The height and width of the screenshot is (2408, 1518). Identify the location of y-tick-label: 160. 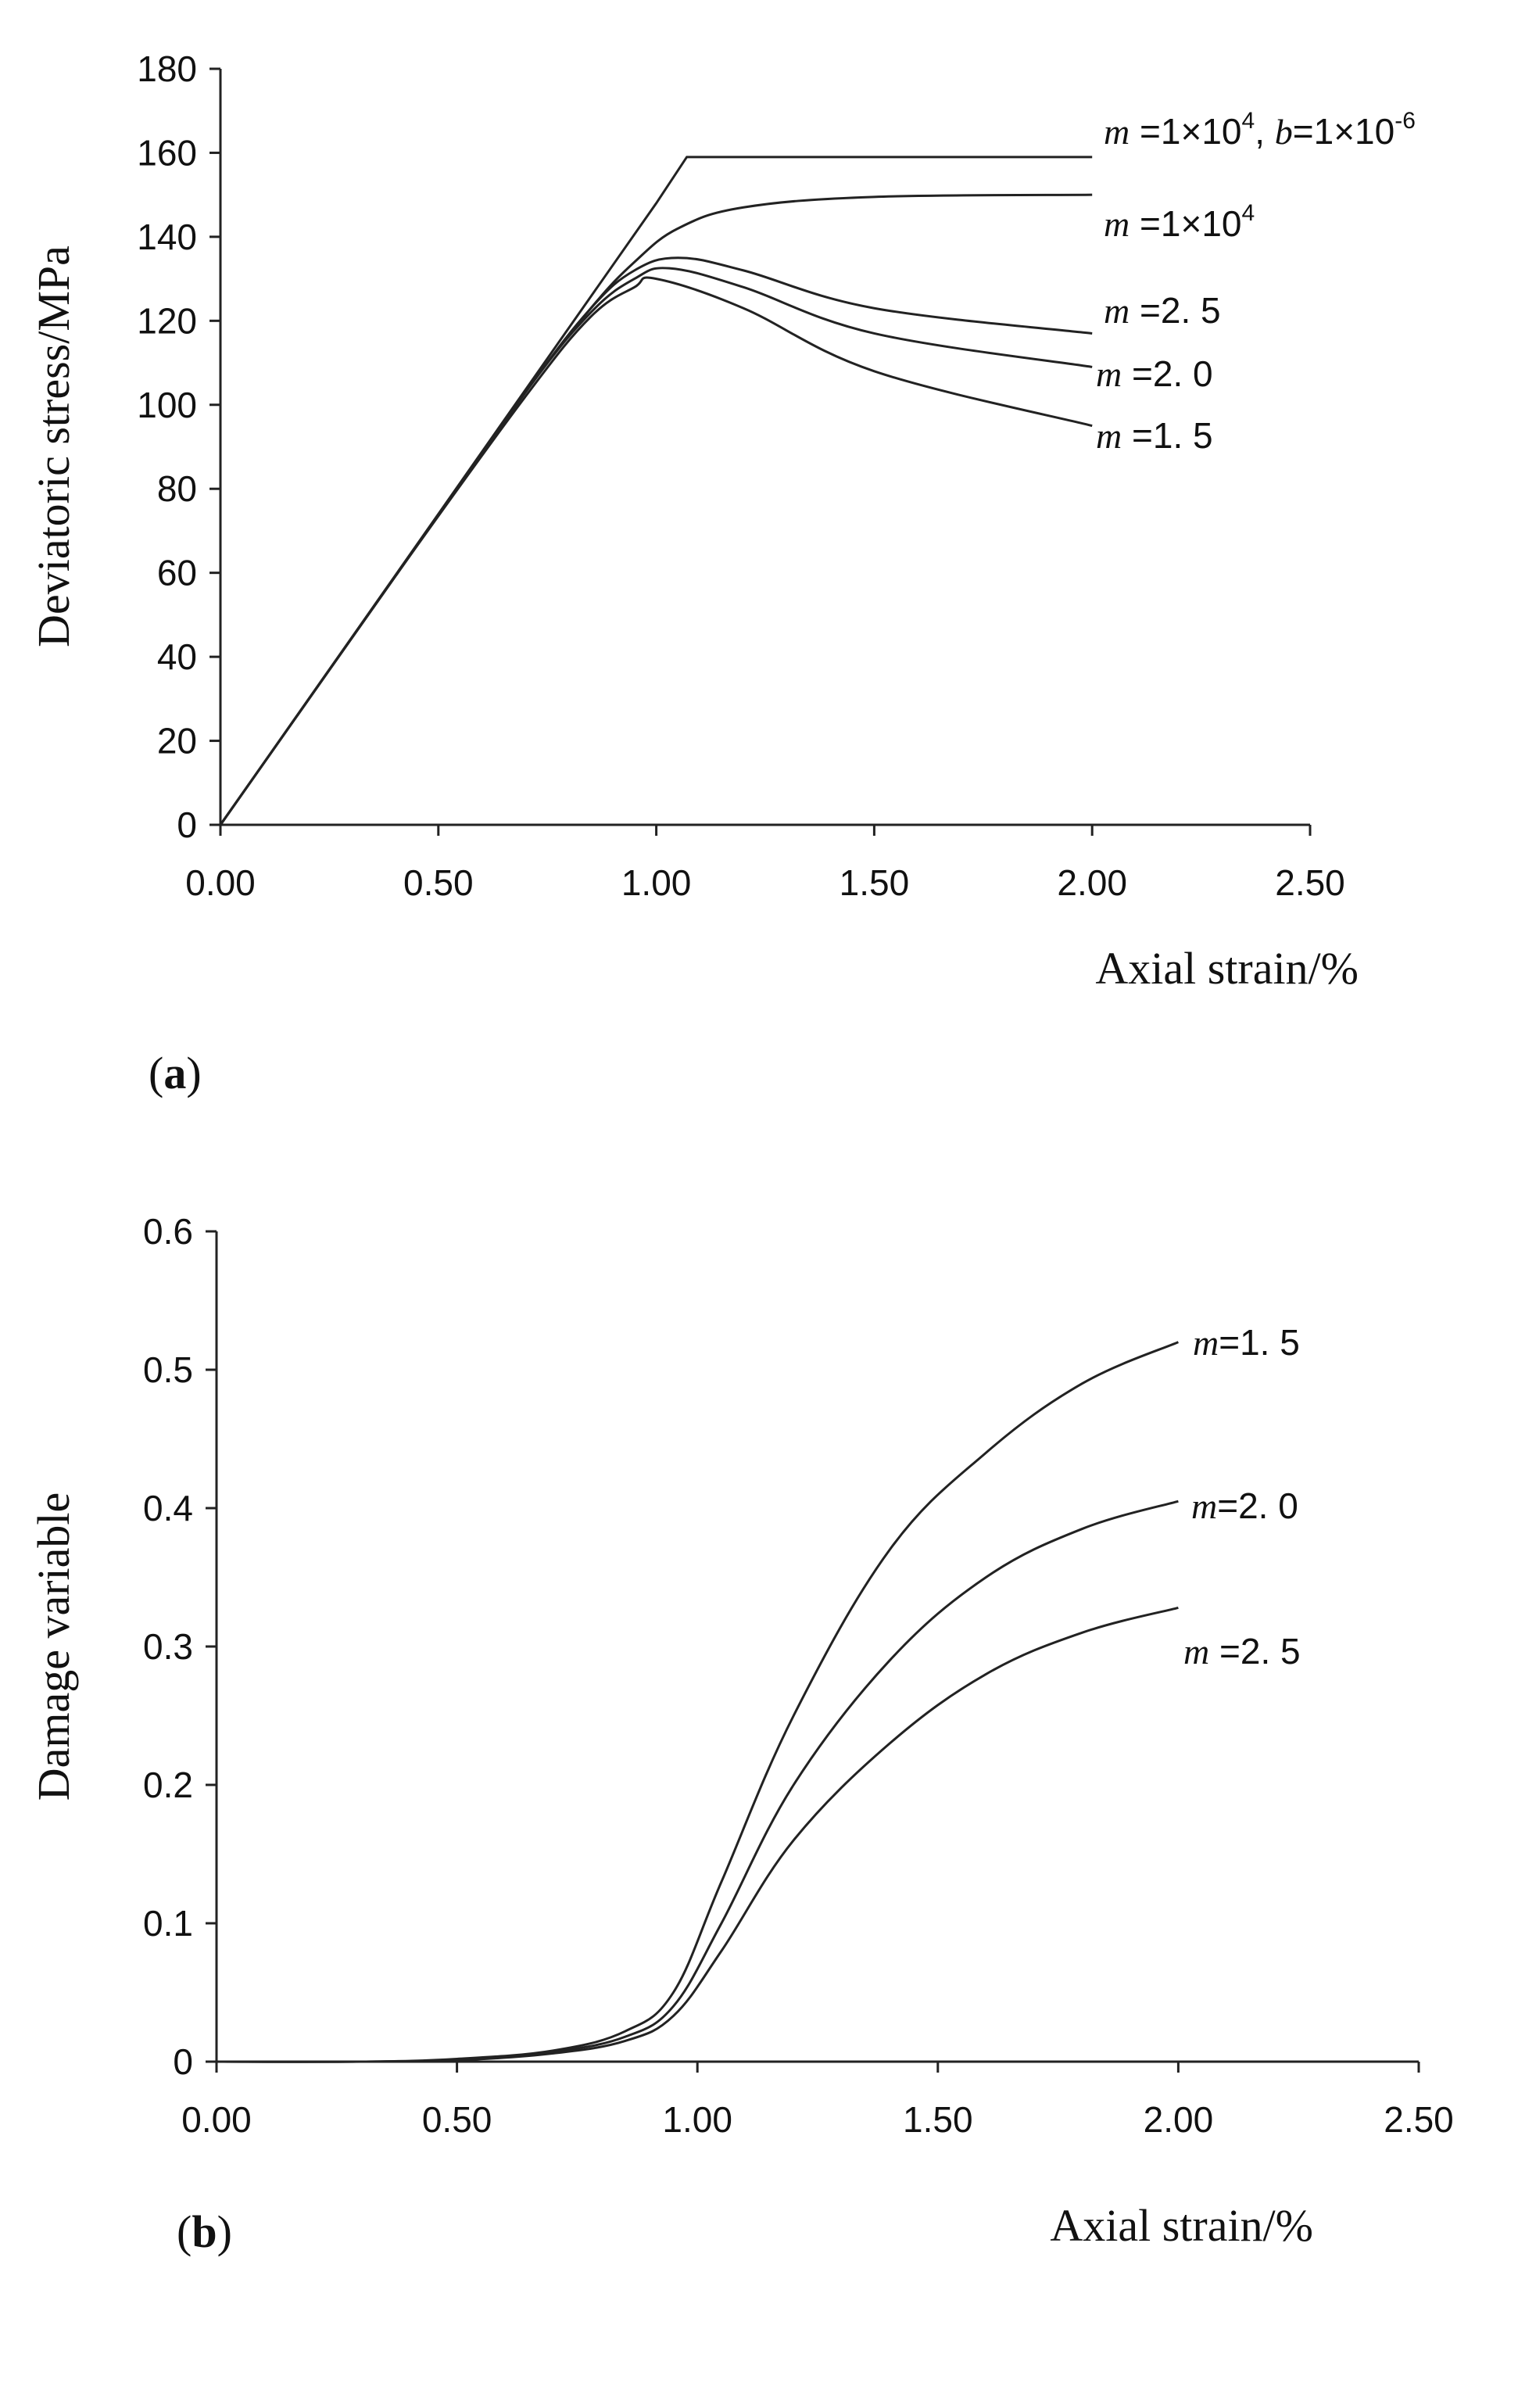
(167, 153).